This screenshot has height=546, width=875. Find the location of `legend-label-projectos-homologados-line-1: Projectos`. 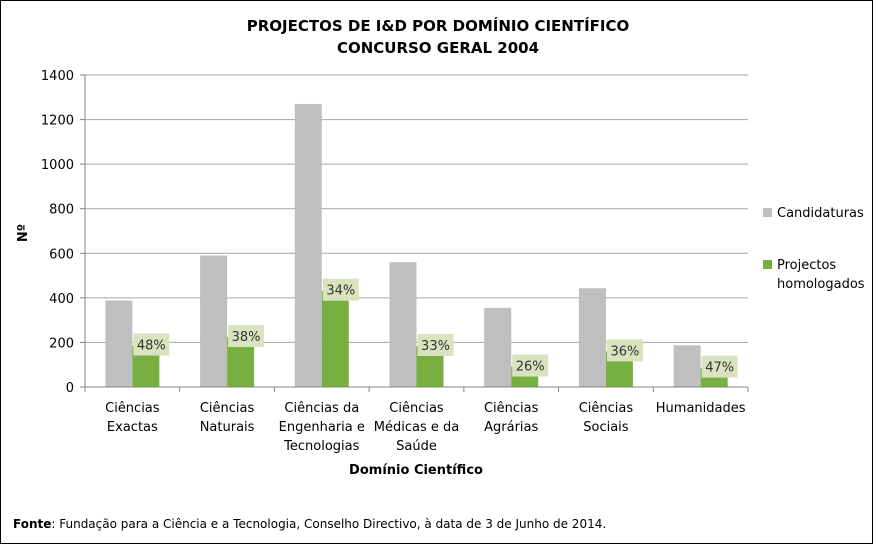

legend-label-projectos-homologados-line-1: Projectos is located at coordinates (806, 265).